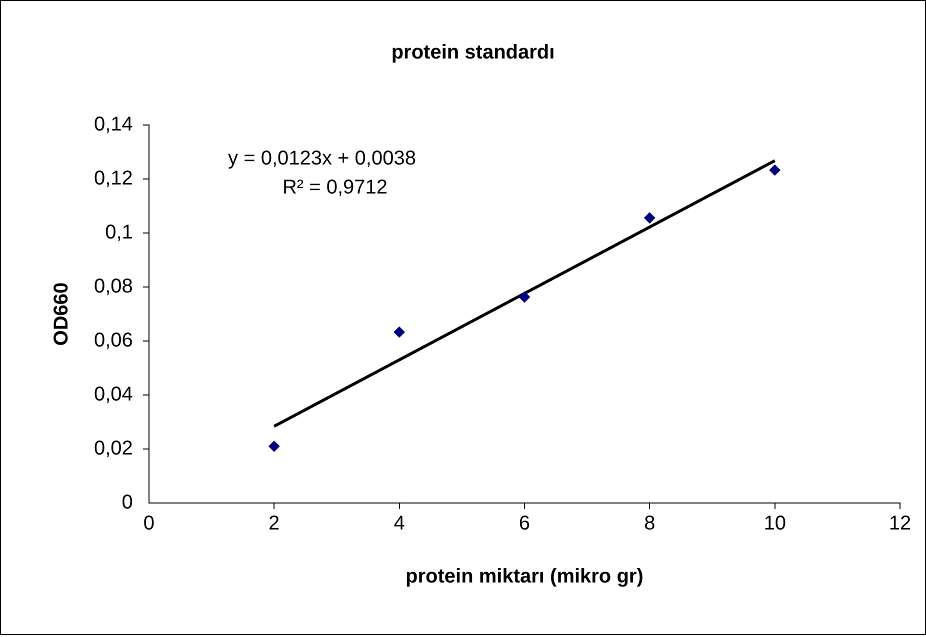 Image resolution: width=926 pixels, height=637 pixels. Describe the element at coordinates (650, 523) in the screenshot. I see `x-tick-label: 8` at that location.